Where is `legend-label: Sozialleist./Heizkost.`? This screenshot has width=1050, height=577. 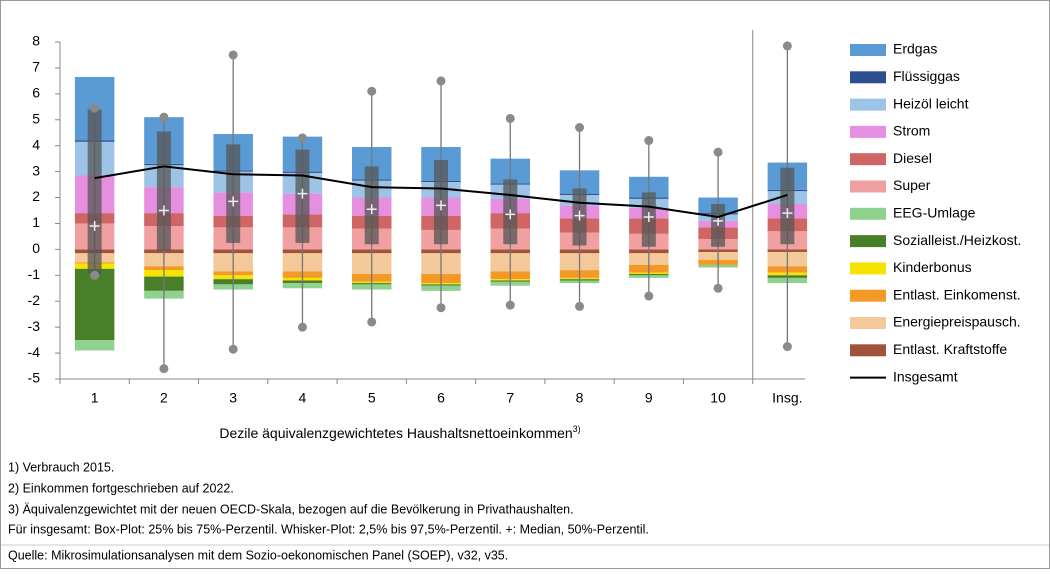
legend-label: Sozialleist./Heizkost. is located at coordinates (957, 240).